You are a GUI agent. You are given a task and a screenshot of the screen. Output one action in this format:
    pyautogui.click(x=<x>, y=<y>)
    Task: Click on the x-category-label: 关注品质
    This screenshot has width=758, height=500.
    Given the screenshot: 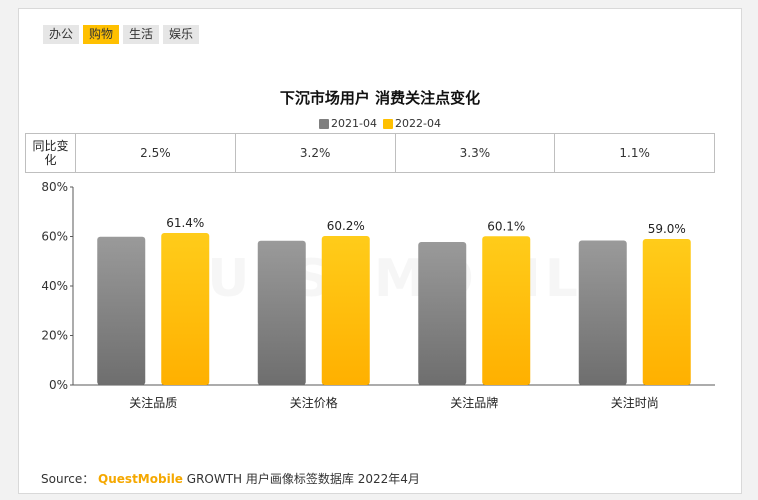 What is the action you would take?
    pyautogui.click(x=153, y=402)
    